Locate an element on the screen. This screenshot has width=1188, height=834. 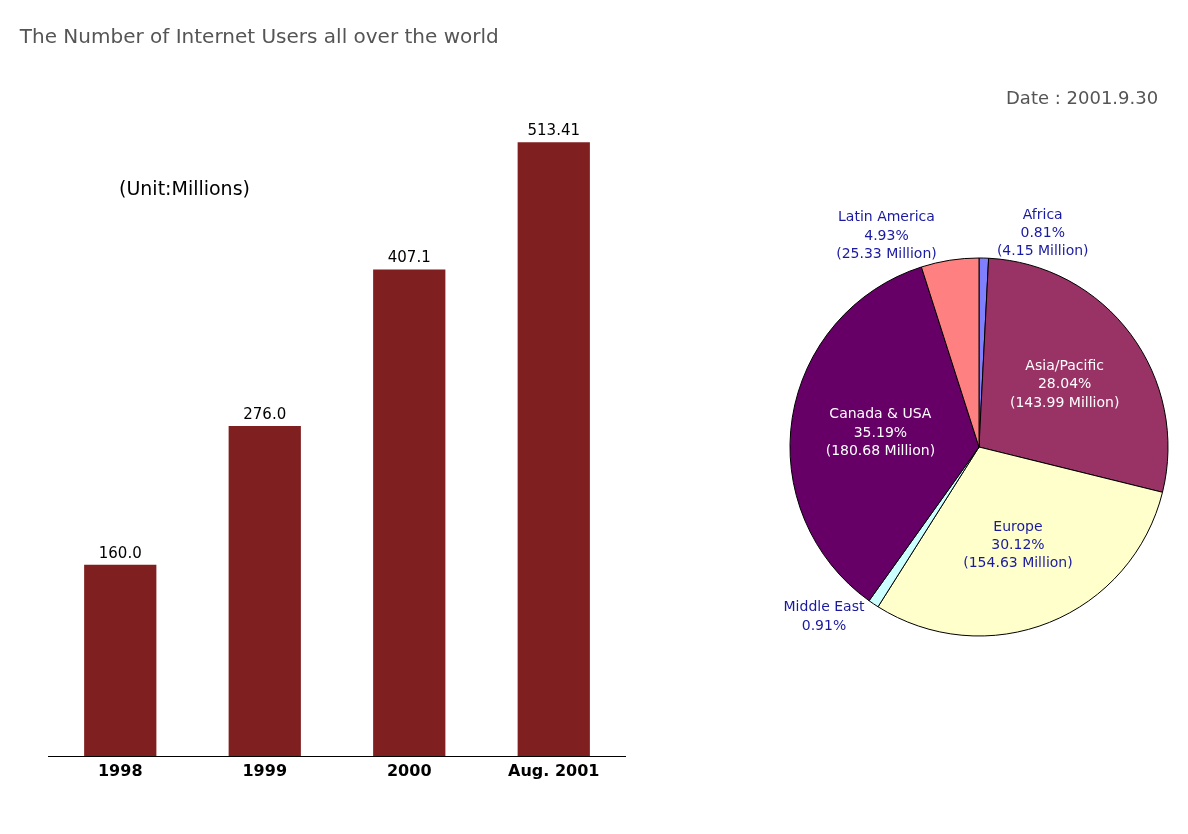
data-label: 0.81% (4.15 Million) is located at coordinates (1042, 241).